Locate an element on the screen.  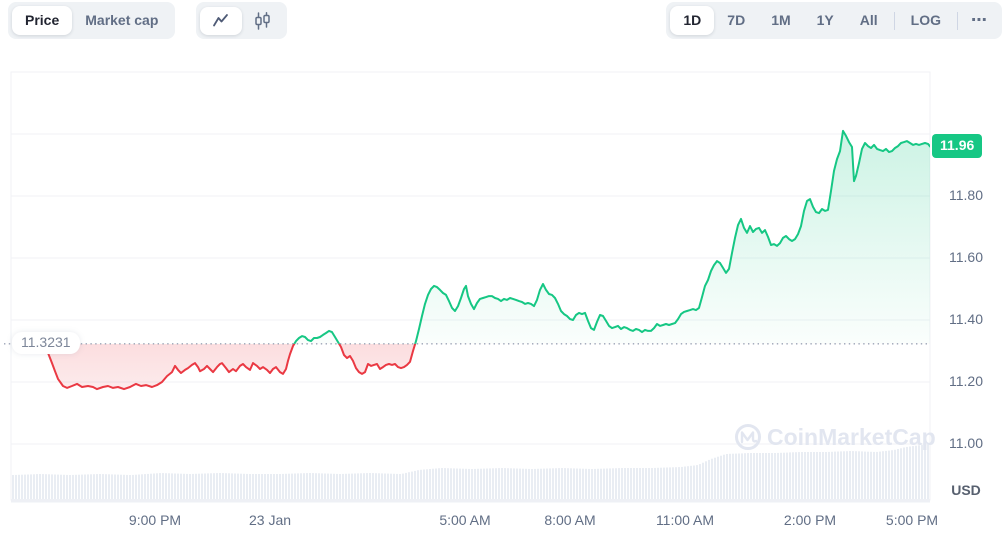
metric-toggle: Price Market cap is located at coordinates (92, 20).